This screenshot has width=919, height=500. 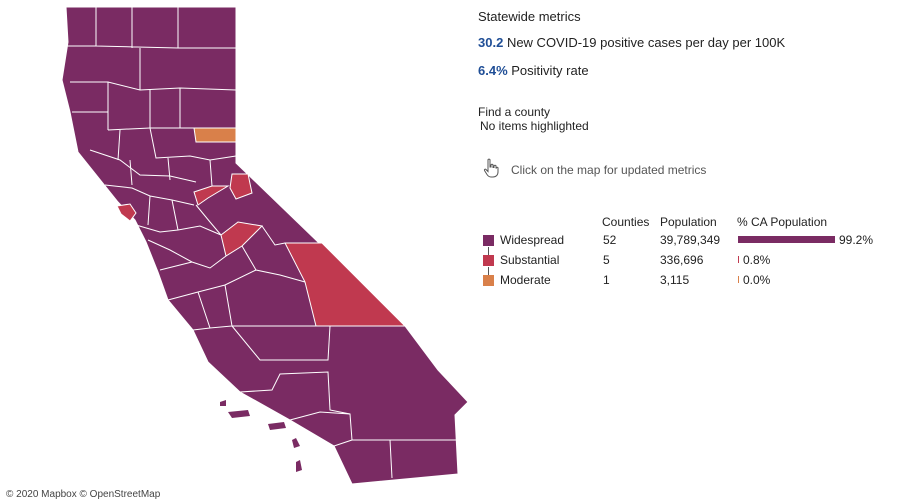 I want to click on county-mariposa, so click(x=242, y=239).